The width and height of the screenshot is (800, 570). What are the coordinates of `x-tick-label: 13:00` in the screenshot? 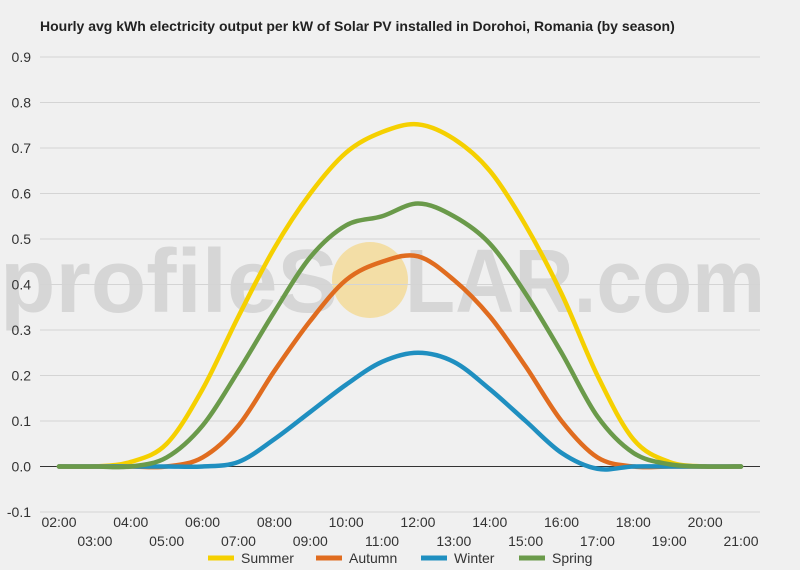 It's located at (453, 541).